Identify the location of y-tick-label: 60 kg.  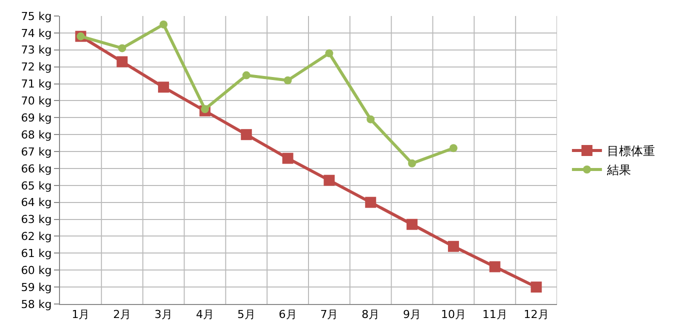
(36, 270).